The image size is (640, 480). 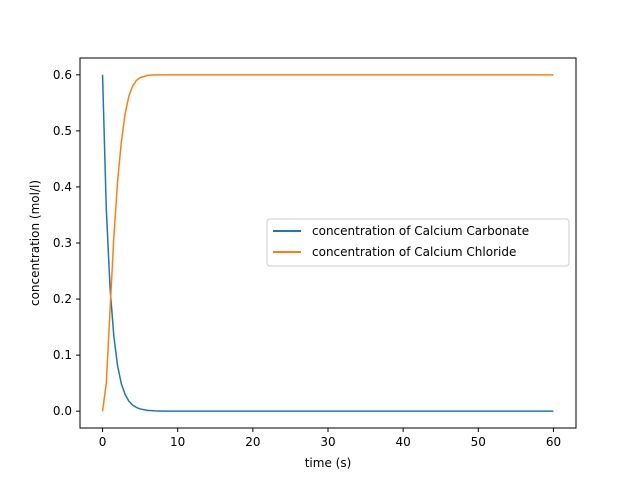 I want to click on y-tick-label: 0.6, so click(x=62, y=75).